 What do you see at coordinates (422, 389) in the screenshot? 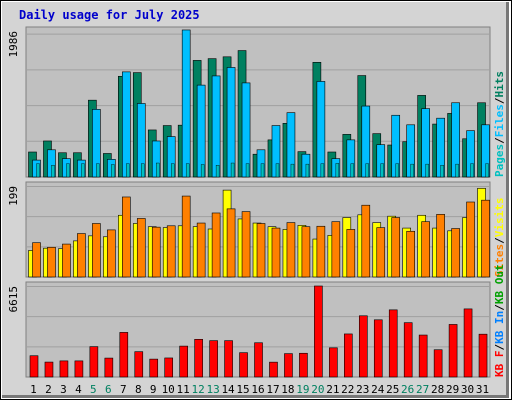
I see `x-tick-label: 27` at bounding box center [422, 389].